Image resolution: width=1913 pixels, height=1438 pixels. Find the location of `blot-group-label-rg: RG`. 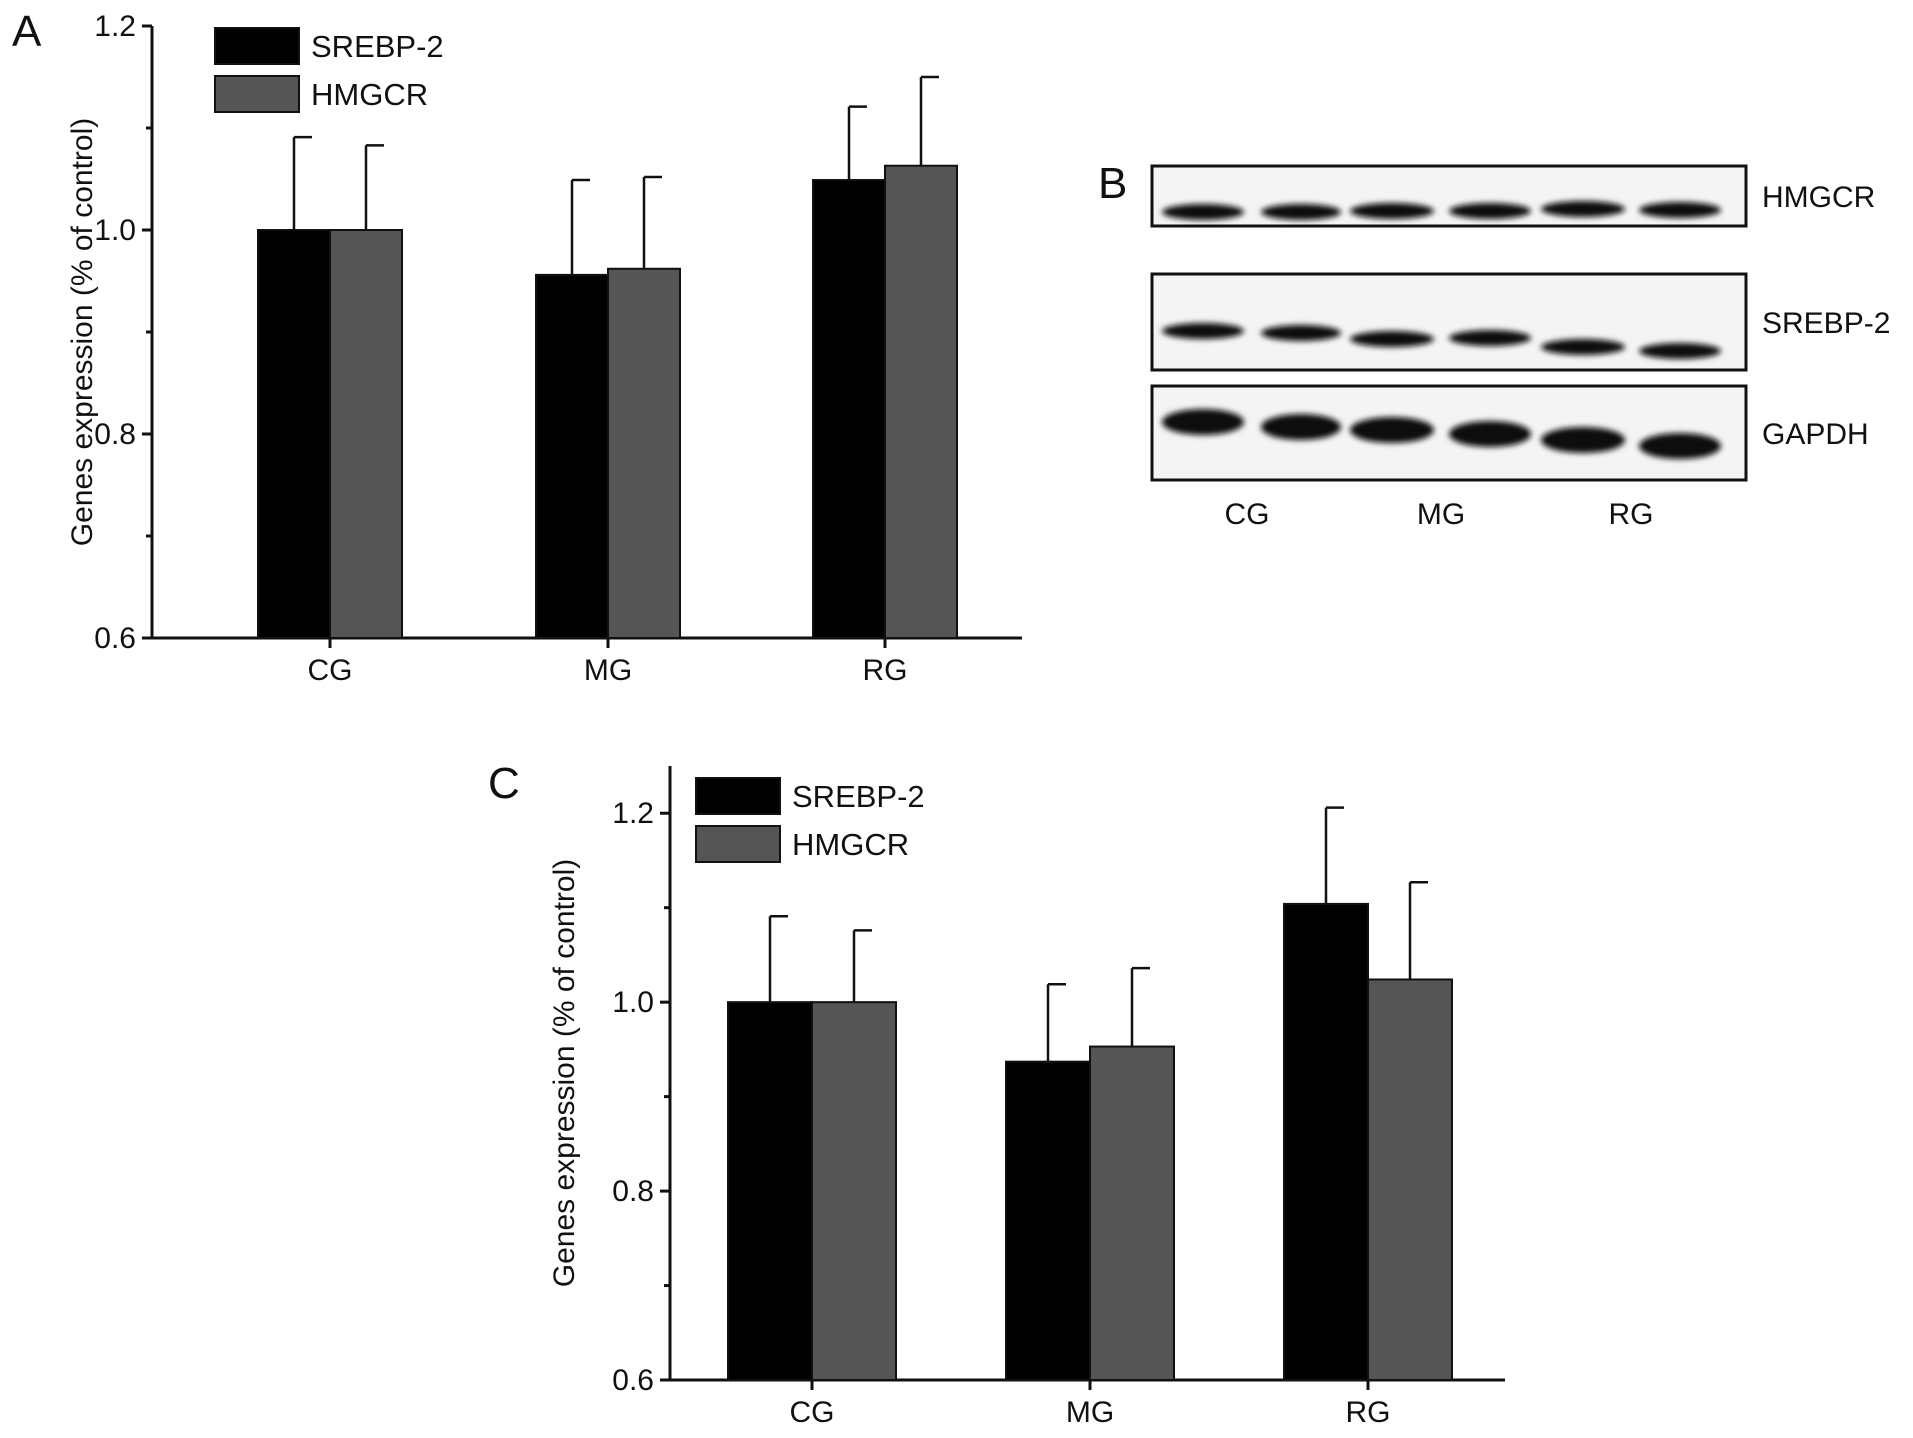

blot-group-label-rg: RG is located at coordinates (1631, 514).